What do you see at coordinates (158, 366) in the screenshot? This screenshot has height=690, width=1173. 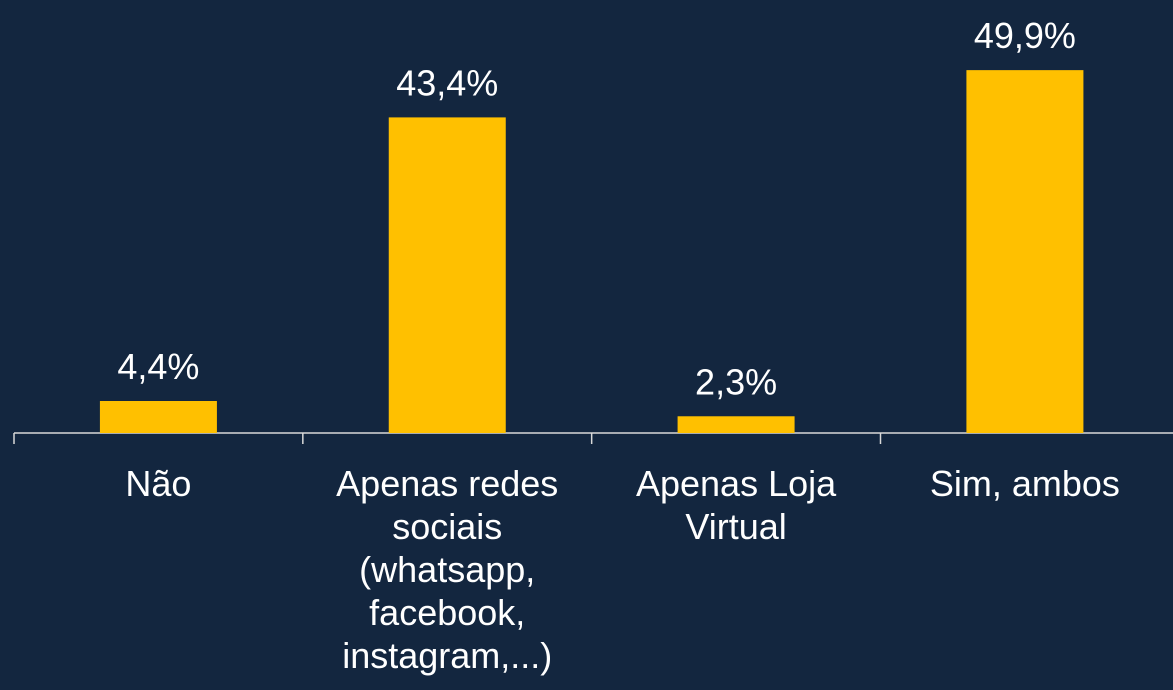 I see `value-label: 4,4%` at bounding box center [158, 366].